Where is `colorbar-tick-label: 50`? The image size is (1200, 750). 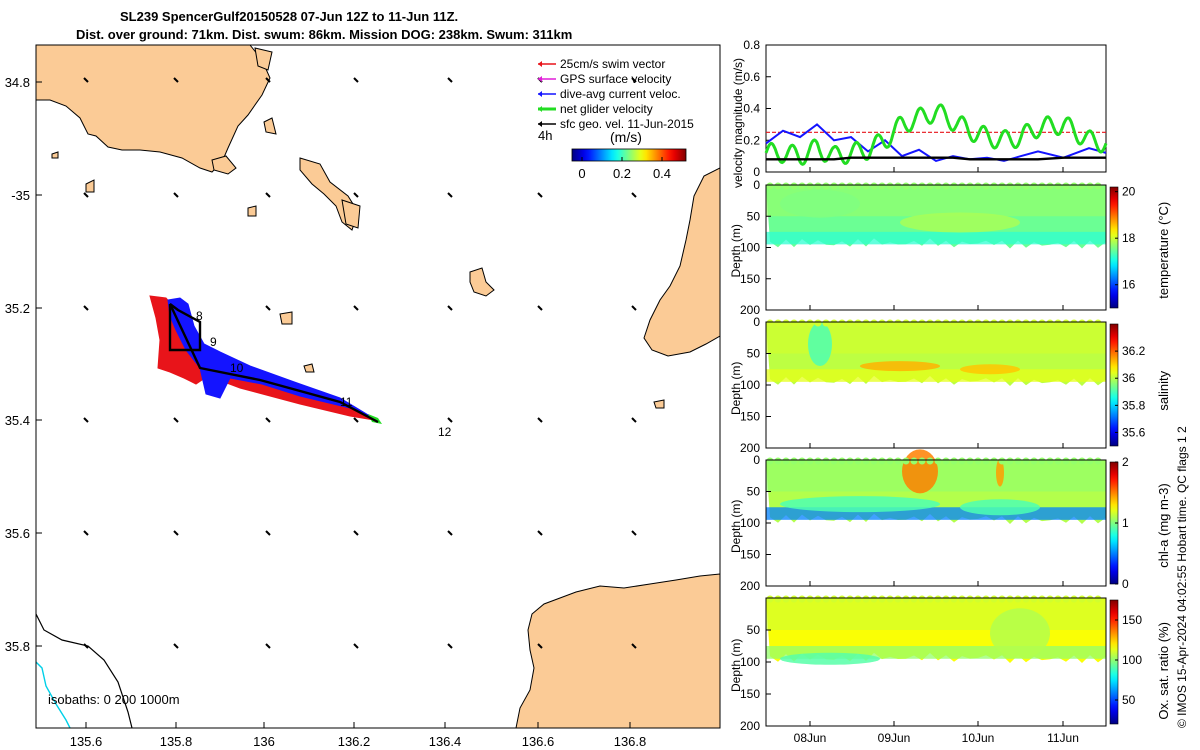 colorbar-tick-label: 50 is located at coordinates (1129, 700).